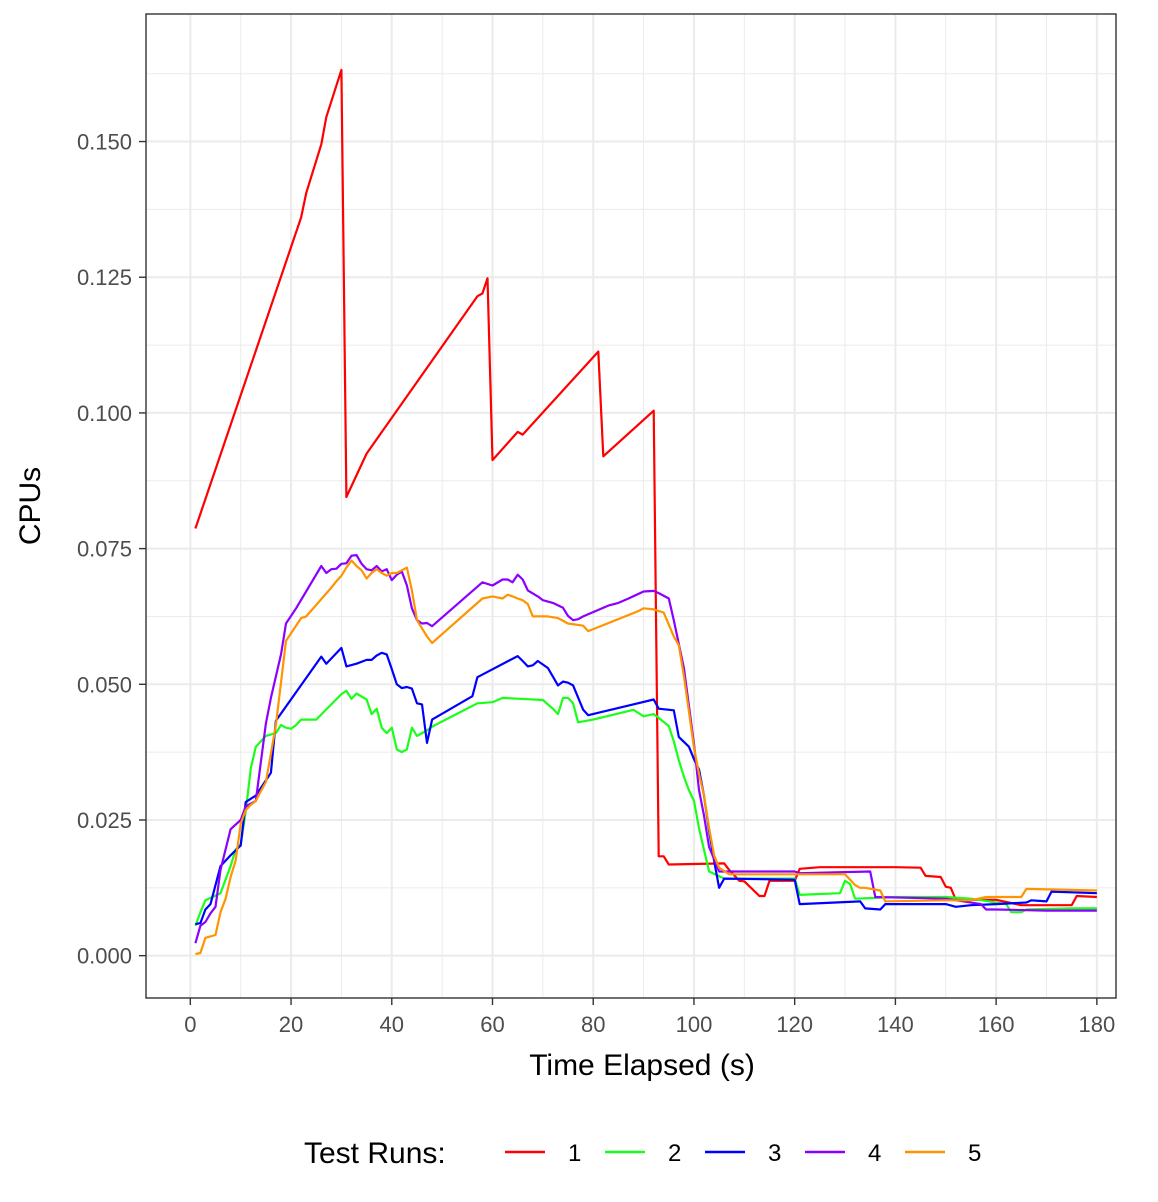 This screenshot has height=1202, width=1158. What do you see at coordinates (674, 1153) in the screenshot?
I see `legend-label-2: 2` at bounding box center [674, 1153].